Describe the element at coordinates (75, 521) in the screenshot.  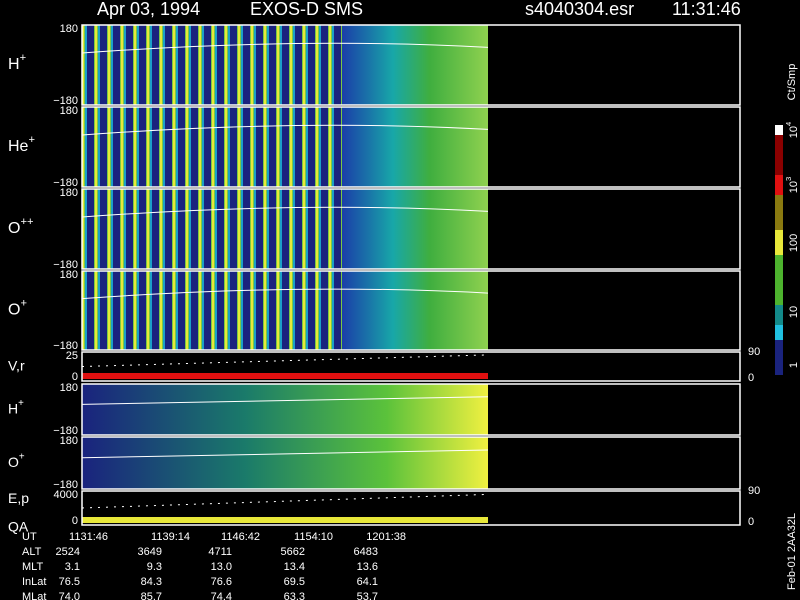
I see `y-tick-label: 0` at that location.